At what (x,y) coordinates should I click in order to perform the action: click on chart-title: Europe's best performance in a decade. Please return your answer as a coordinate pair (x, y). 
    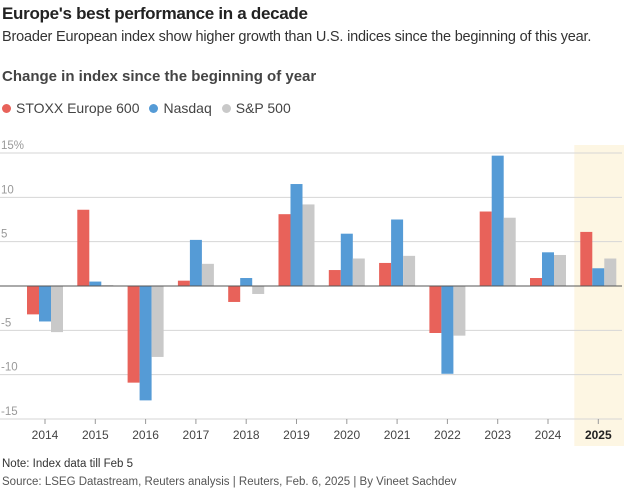
    Looking at the image, I should click on (155, 13).